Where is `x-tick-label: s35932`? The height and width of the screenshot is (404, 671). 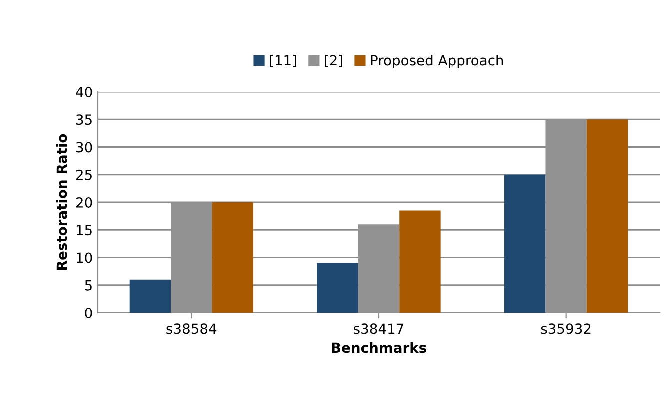 x-tick-label: s35932 is located at coordinates (566, 329).